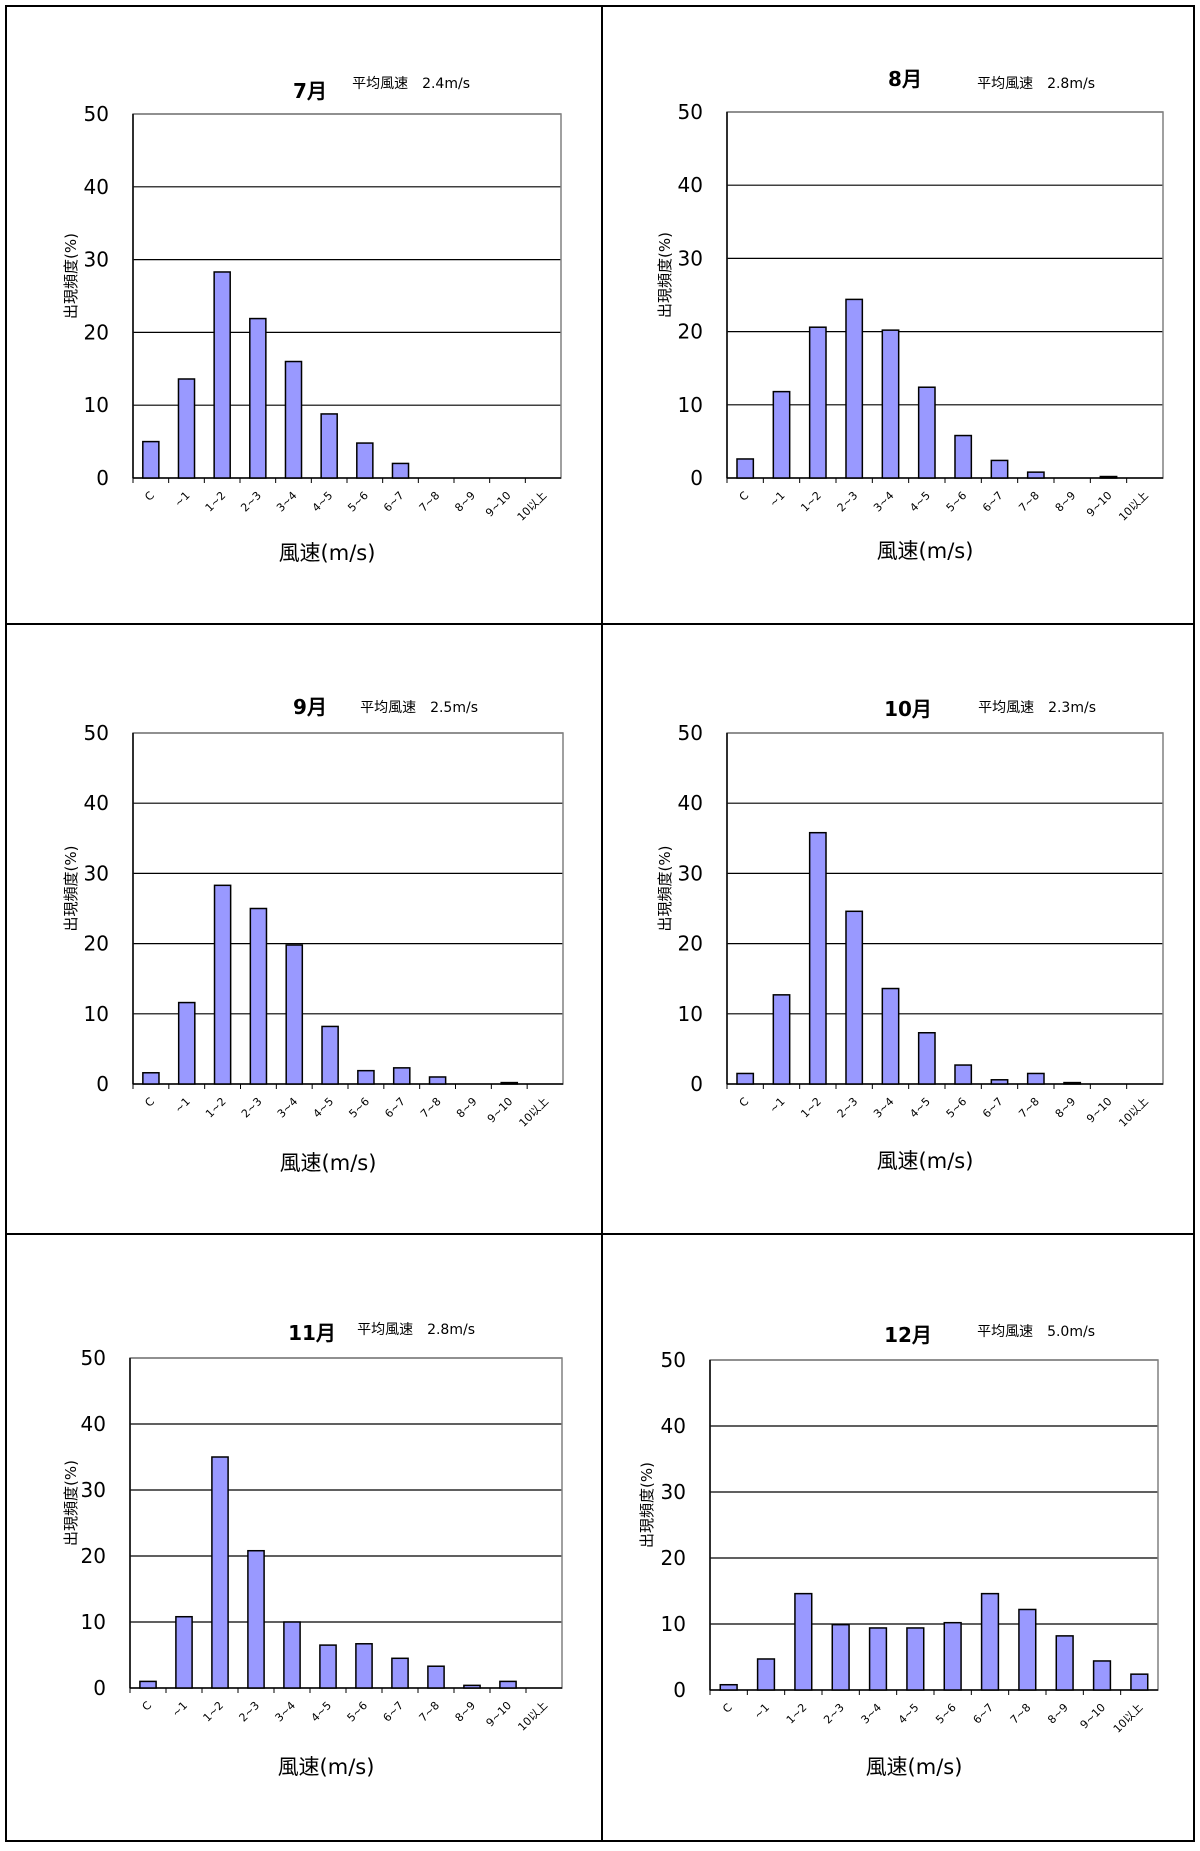 The height and width of the screenshot is (1851, 1200). I want to click on chart-title: 12月, so click(908, 1335).